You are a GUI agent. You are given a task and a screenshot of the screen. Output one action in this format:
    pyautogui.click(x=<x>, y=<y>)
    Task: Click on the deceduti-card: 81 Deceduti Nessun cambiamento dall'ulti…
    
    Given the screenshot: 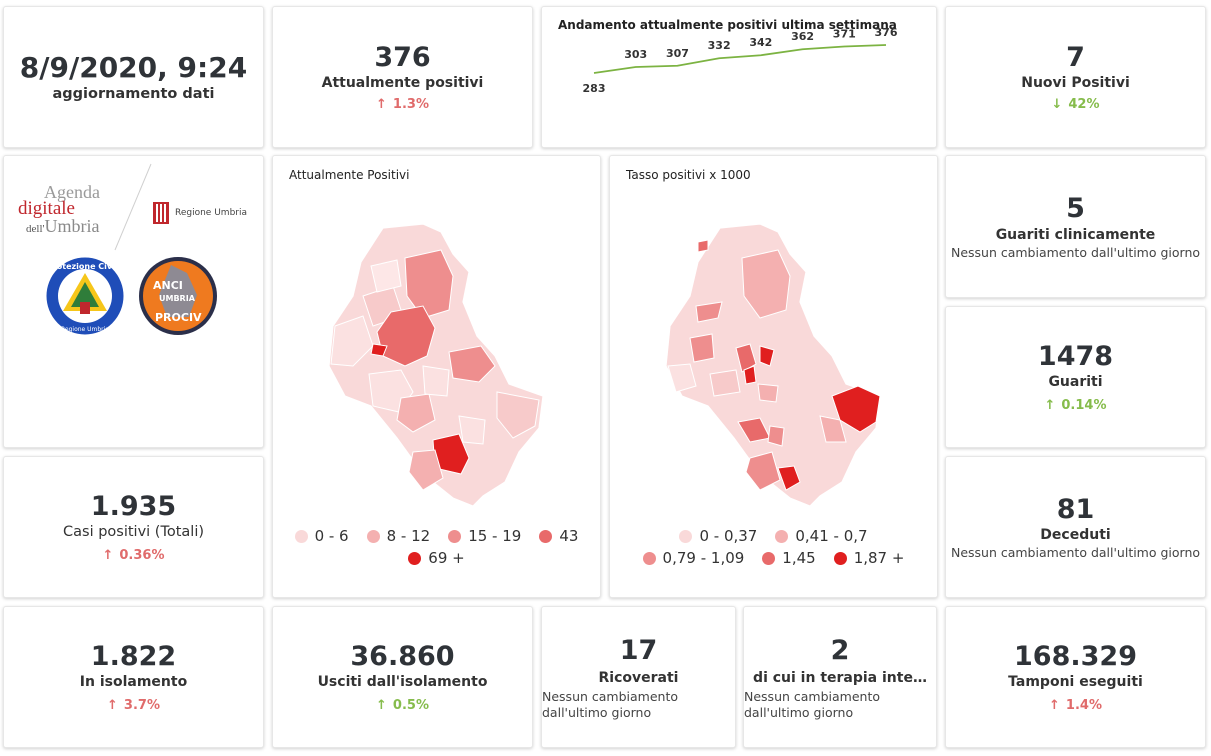 What is the action you would take?
    pyautogui.click(x=1075, y=527)
    